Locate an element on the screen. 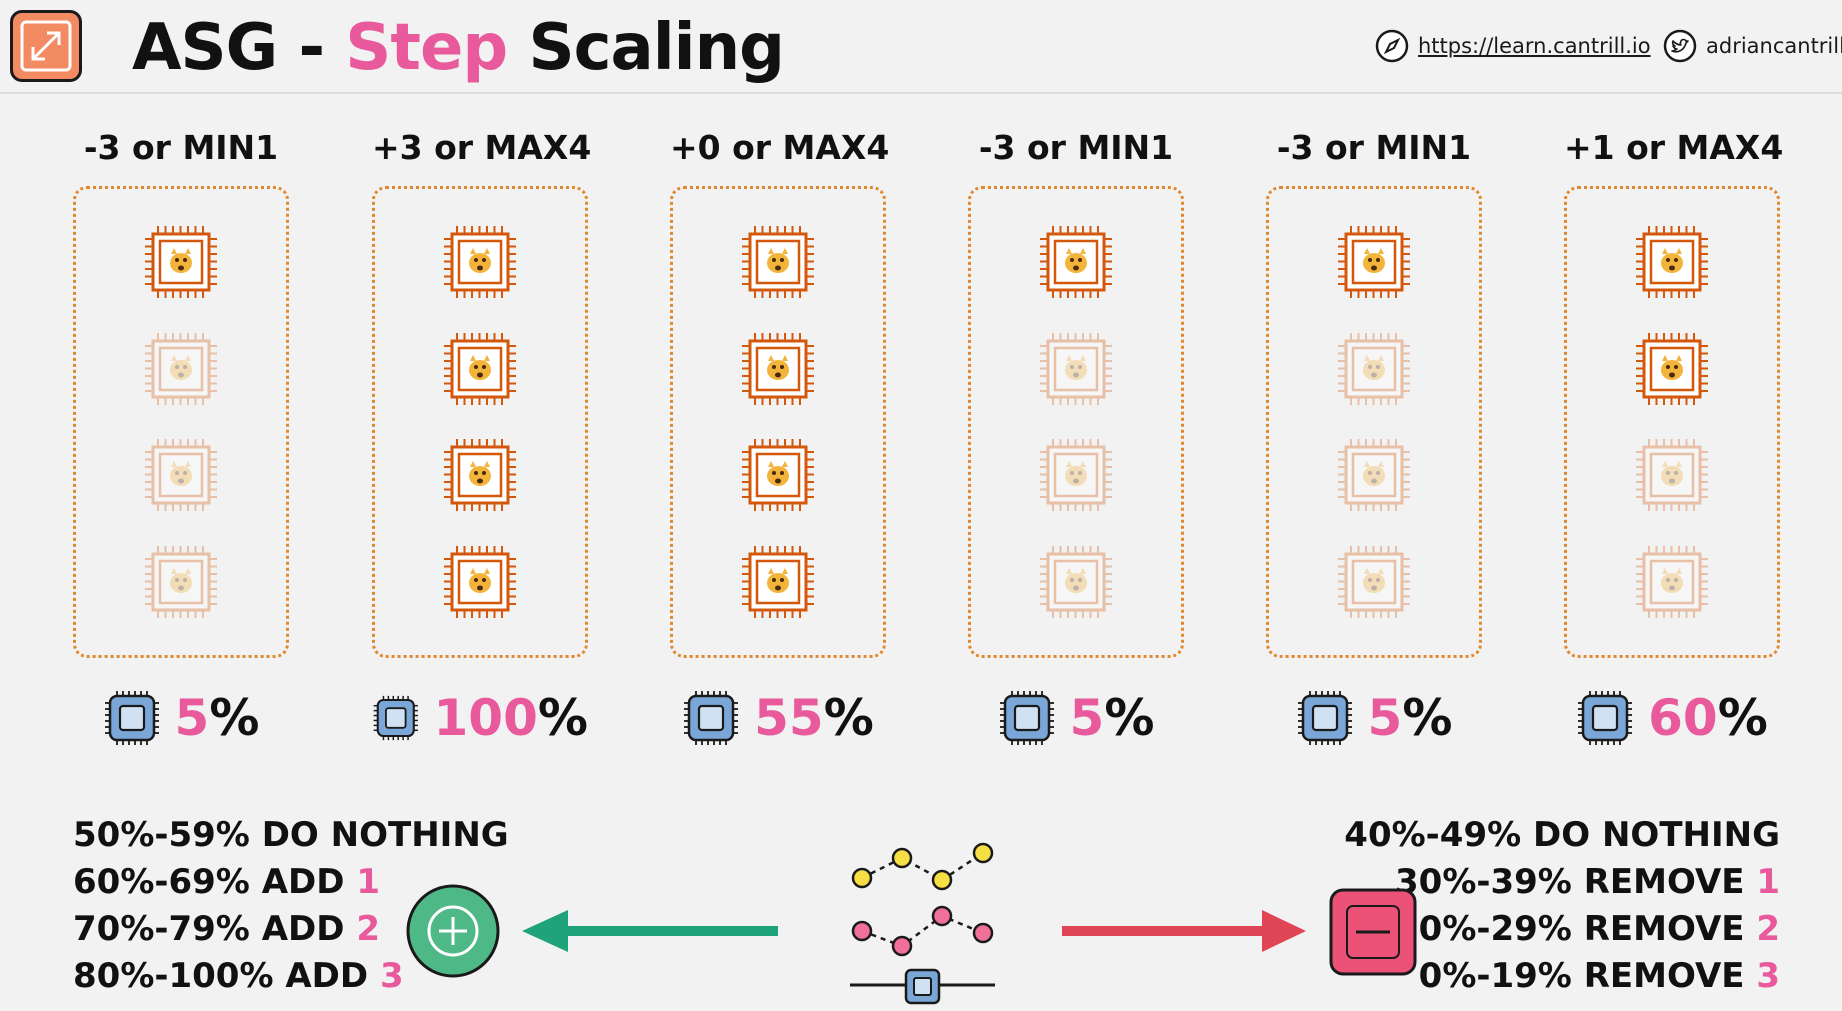 Image resolution: width=1842 pixels, height=1011 pixels. scale-in-arrow is located at coordinates (1184, 931).